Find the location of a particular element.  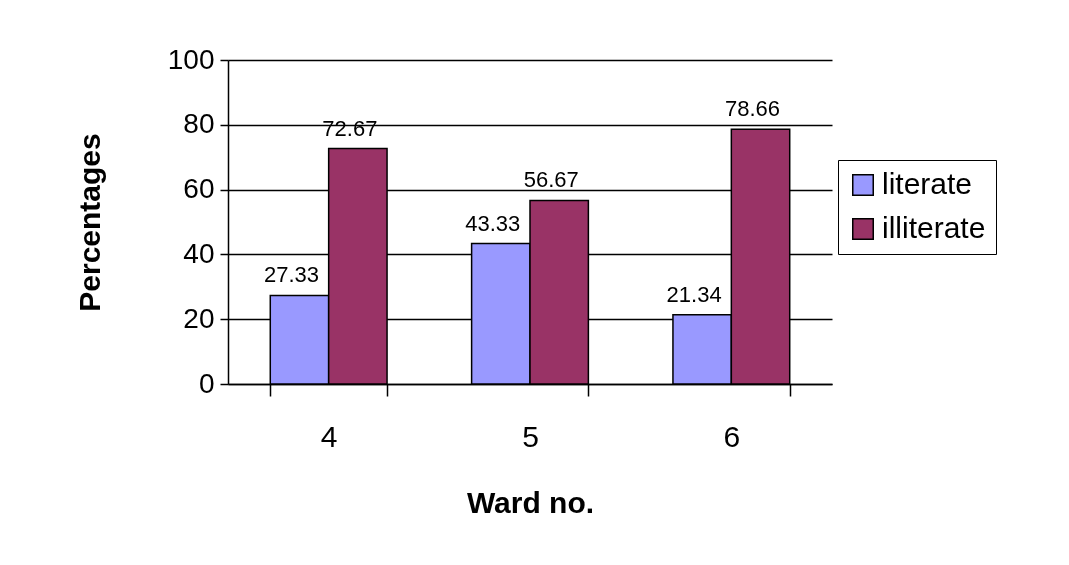

x-tick-label: 6 is located at coordinates (732, 436).